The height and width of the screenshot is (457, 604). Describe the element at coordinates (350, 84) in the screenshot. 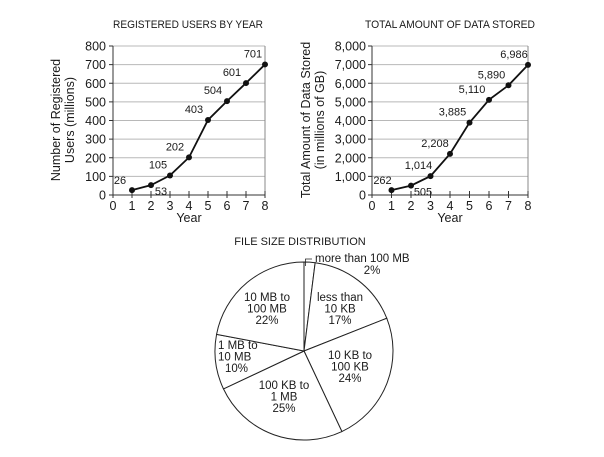

I see `y-tick-label: 6,000` at that location.